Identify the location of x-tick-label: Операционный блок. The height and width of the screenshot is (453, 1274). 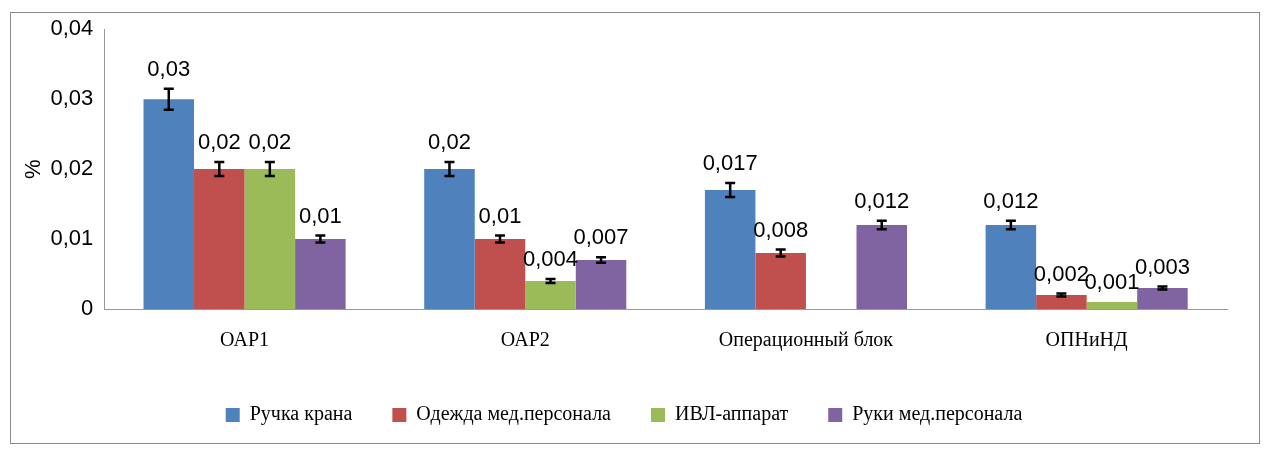
(806, 340).